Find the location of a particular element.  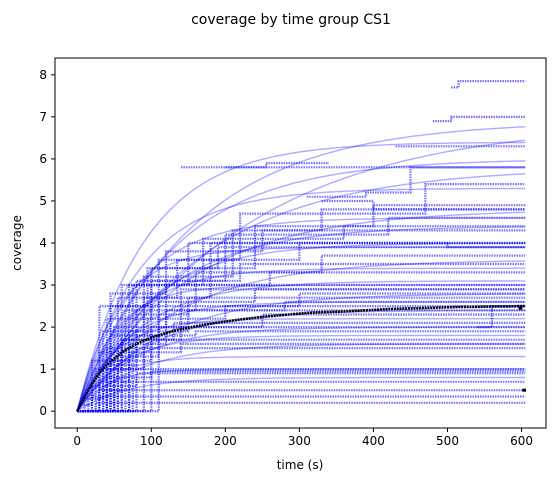

y-axis-ticks: 0 1 2 3 4 5 6 7 8 is located at coordinates (47, 243).